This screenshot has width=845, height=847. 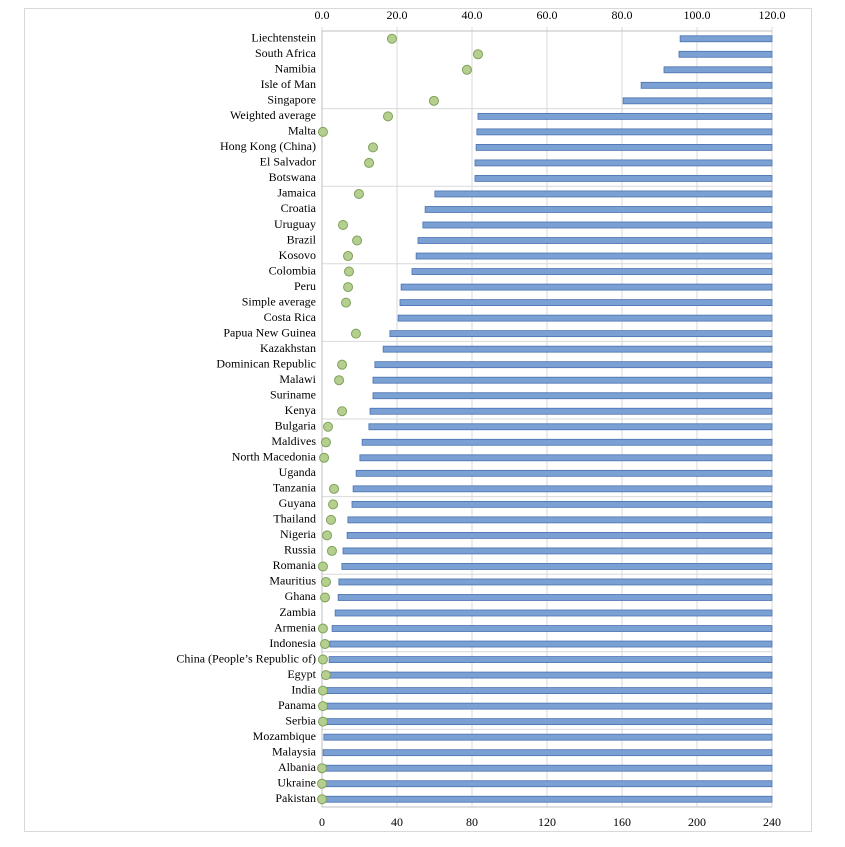 I want to click on y-tick-label: China (People’s Republic of), so click(x=246, y=658).